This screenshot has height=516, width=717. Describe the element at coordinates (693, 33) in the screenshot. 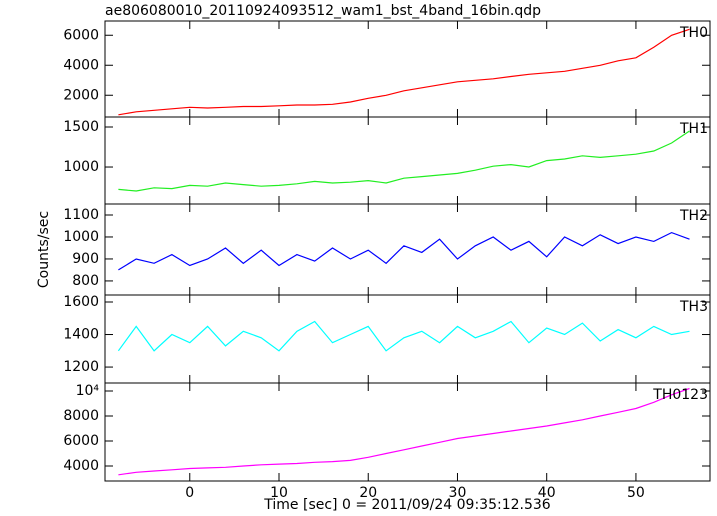

I see `series-label: TH0` at that location.